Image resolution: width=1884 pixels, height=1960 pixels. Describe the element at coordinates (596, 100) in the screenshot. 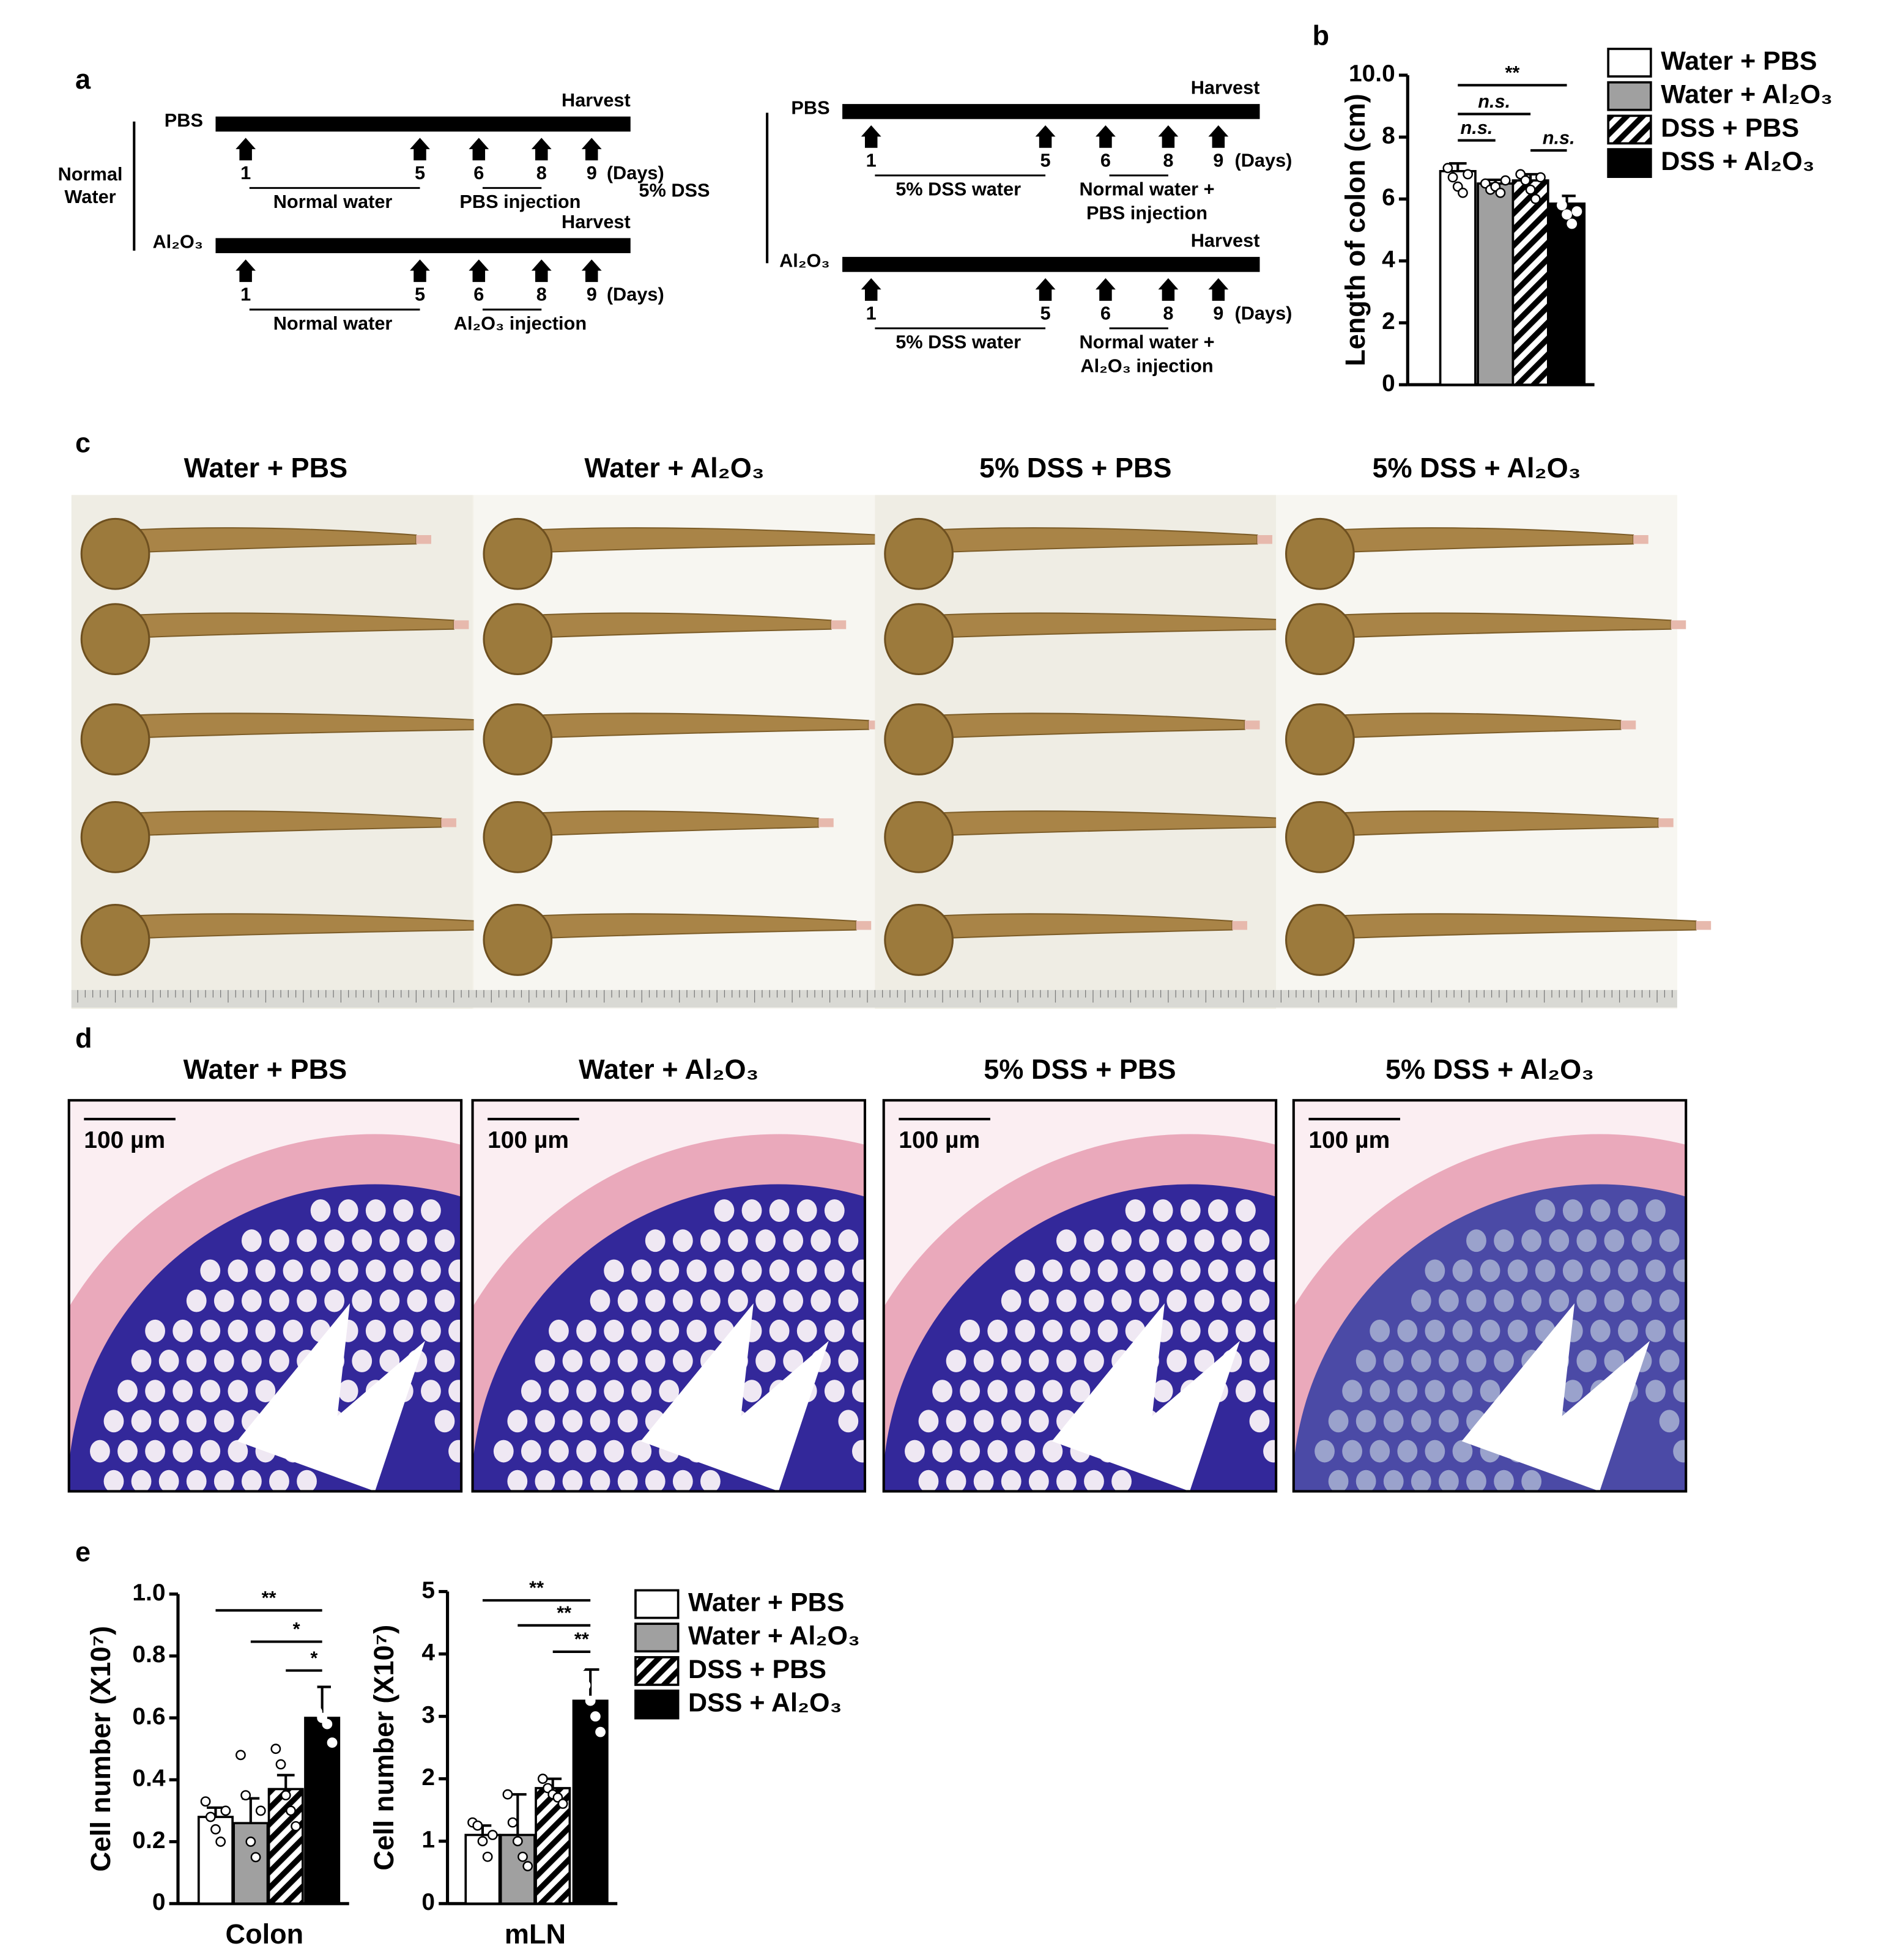

I see `harvest-label: Harvest` at that location.